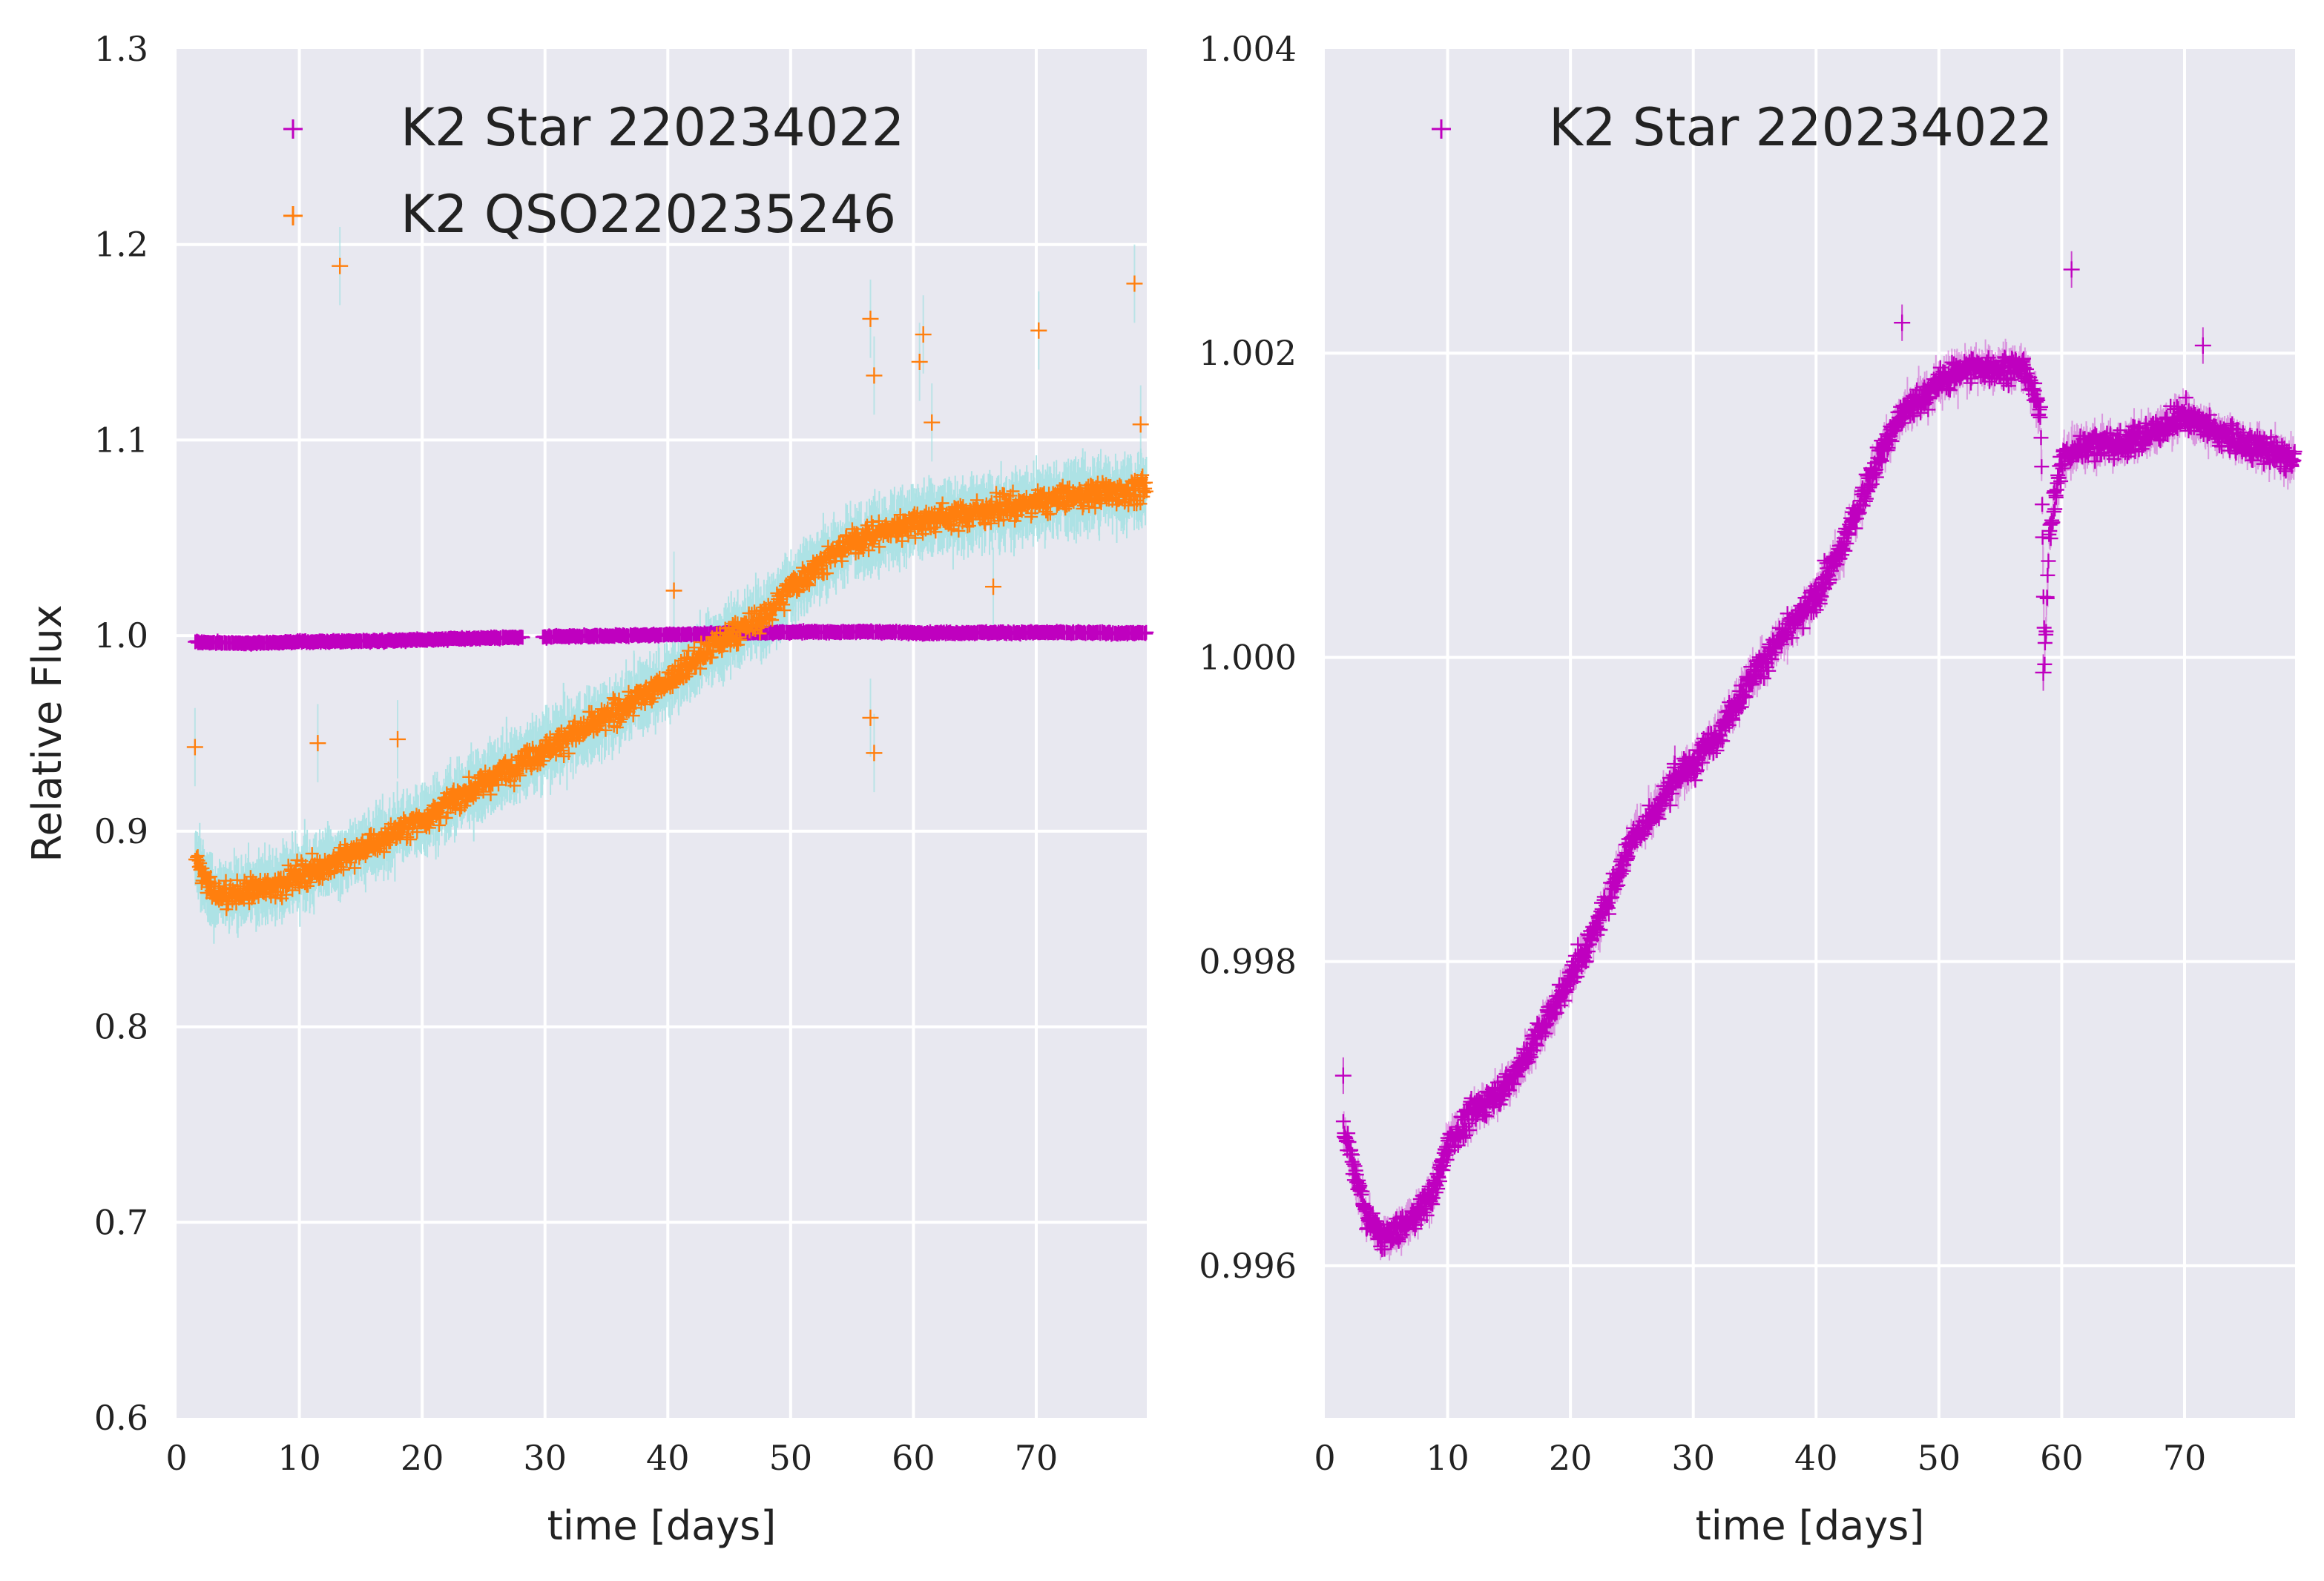 Image resolution: width=2324 pixels, height=1581 pixels. I want to click on y-tick-label: 1.000, so click(1248, 657).